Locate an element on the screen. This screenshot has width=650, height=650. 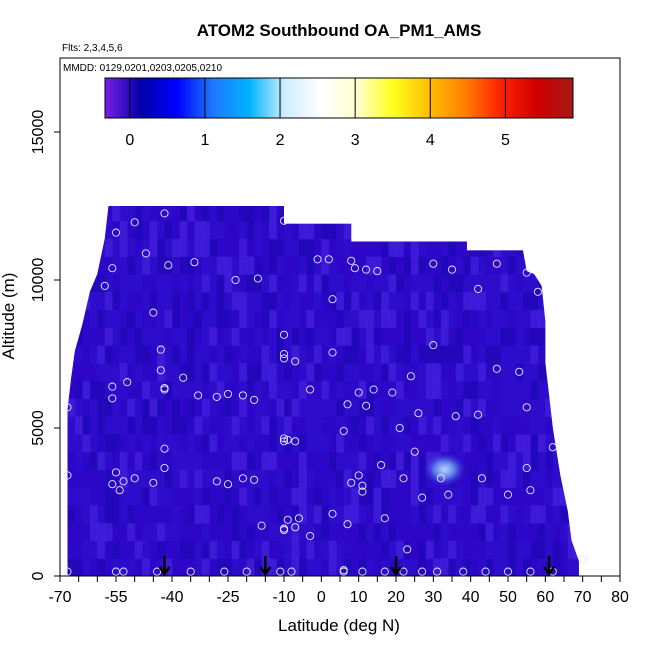
x-tick-label: 20 is located at coordinates (396, 597).